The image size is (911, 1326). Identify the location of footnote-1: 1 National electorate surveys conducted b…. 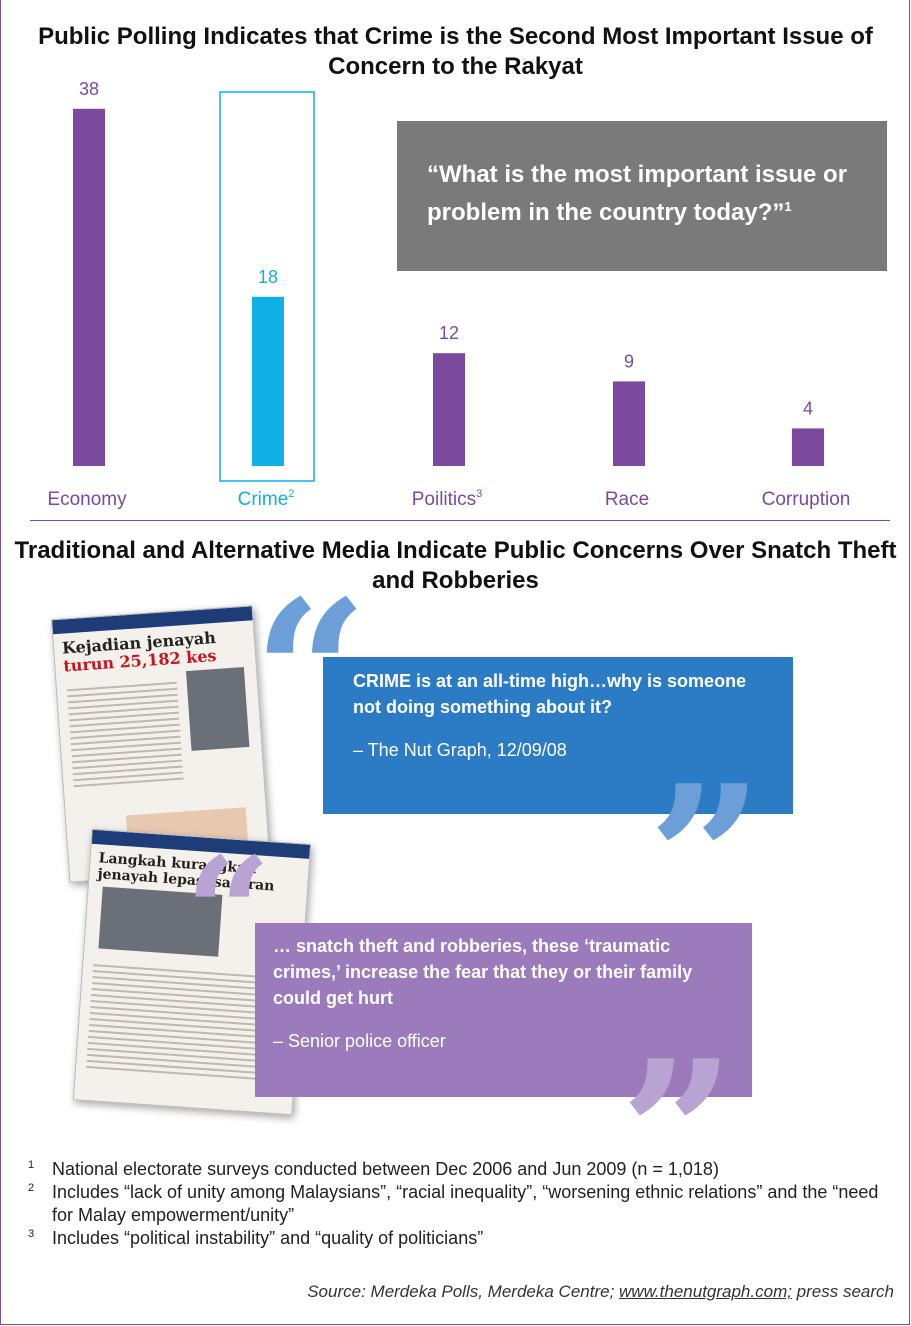
(457, 1169).